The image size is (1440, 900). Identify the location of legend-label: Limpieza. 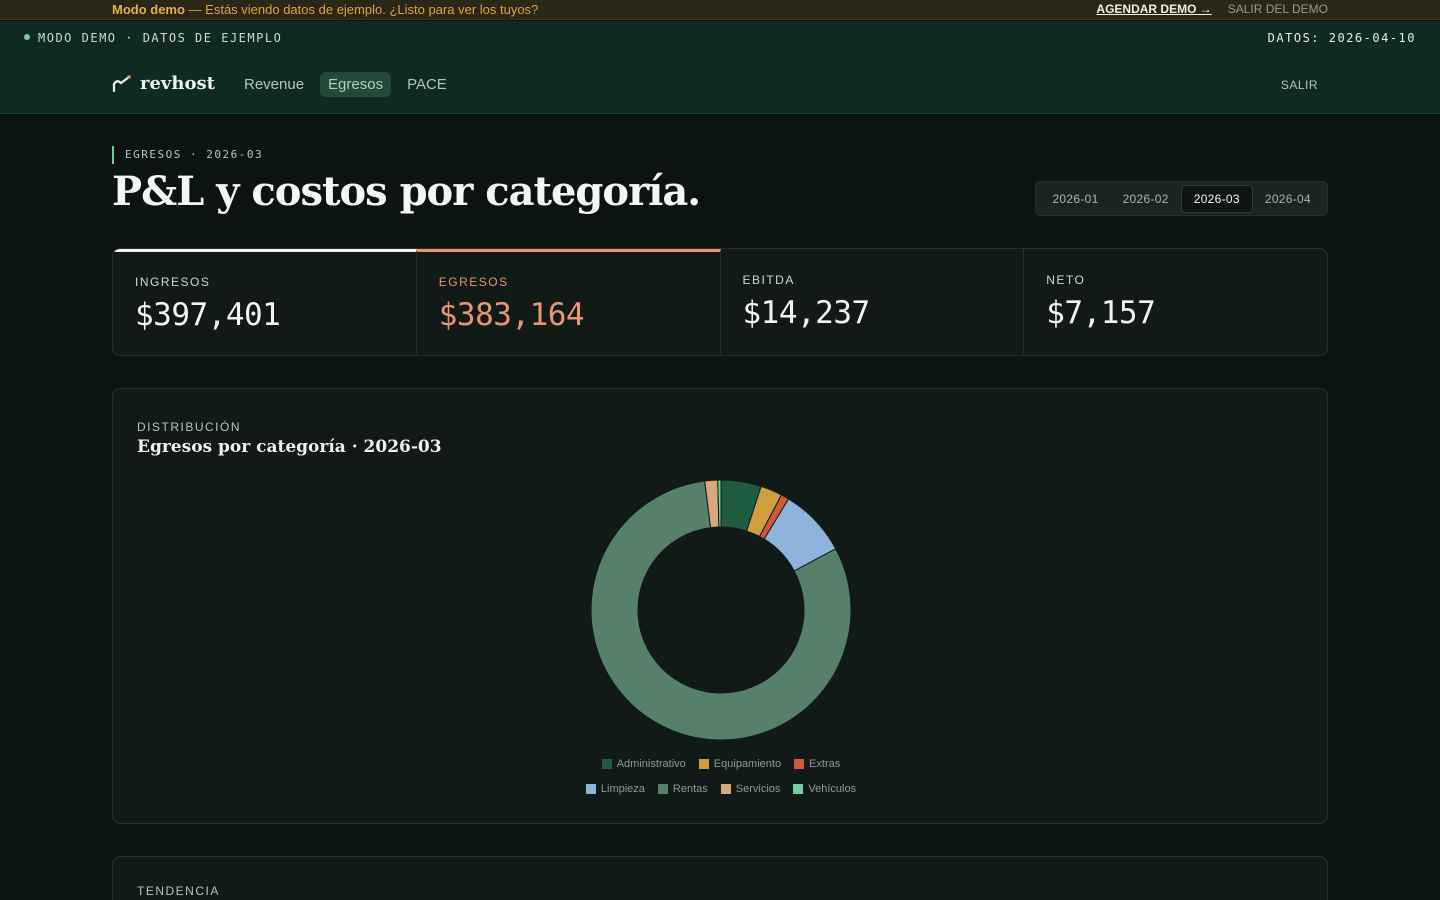
(622, 788).